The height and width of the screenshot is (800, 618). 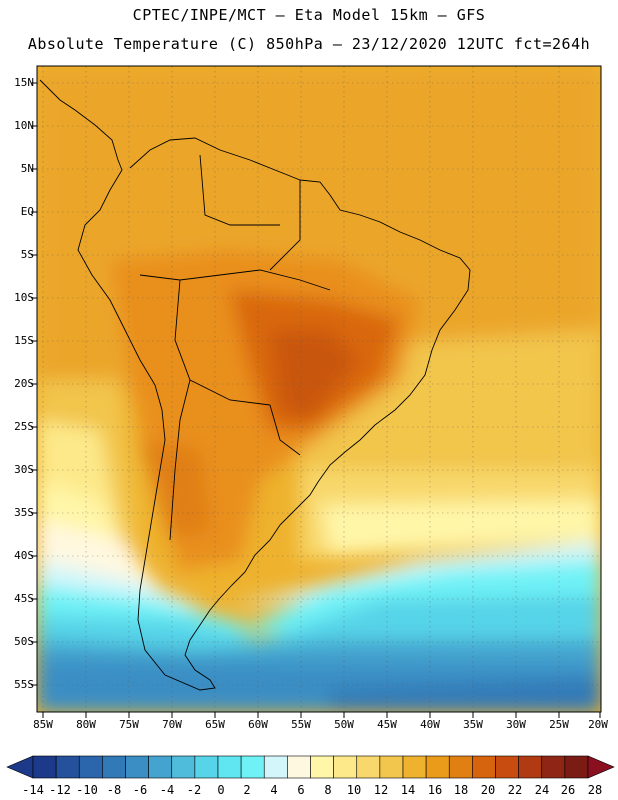 What do you see at coordinates (221, 790) in the screenshot?
I see `colorbar-label: 0` at bounding box center [221, 790].